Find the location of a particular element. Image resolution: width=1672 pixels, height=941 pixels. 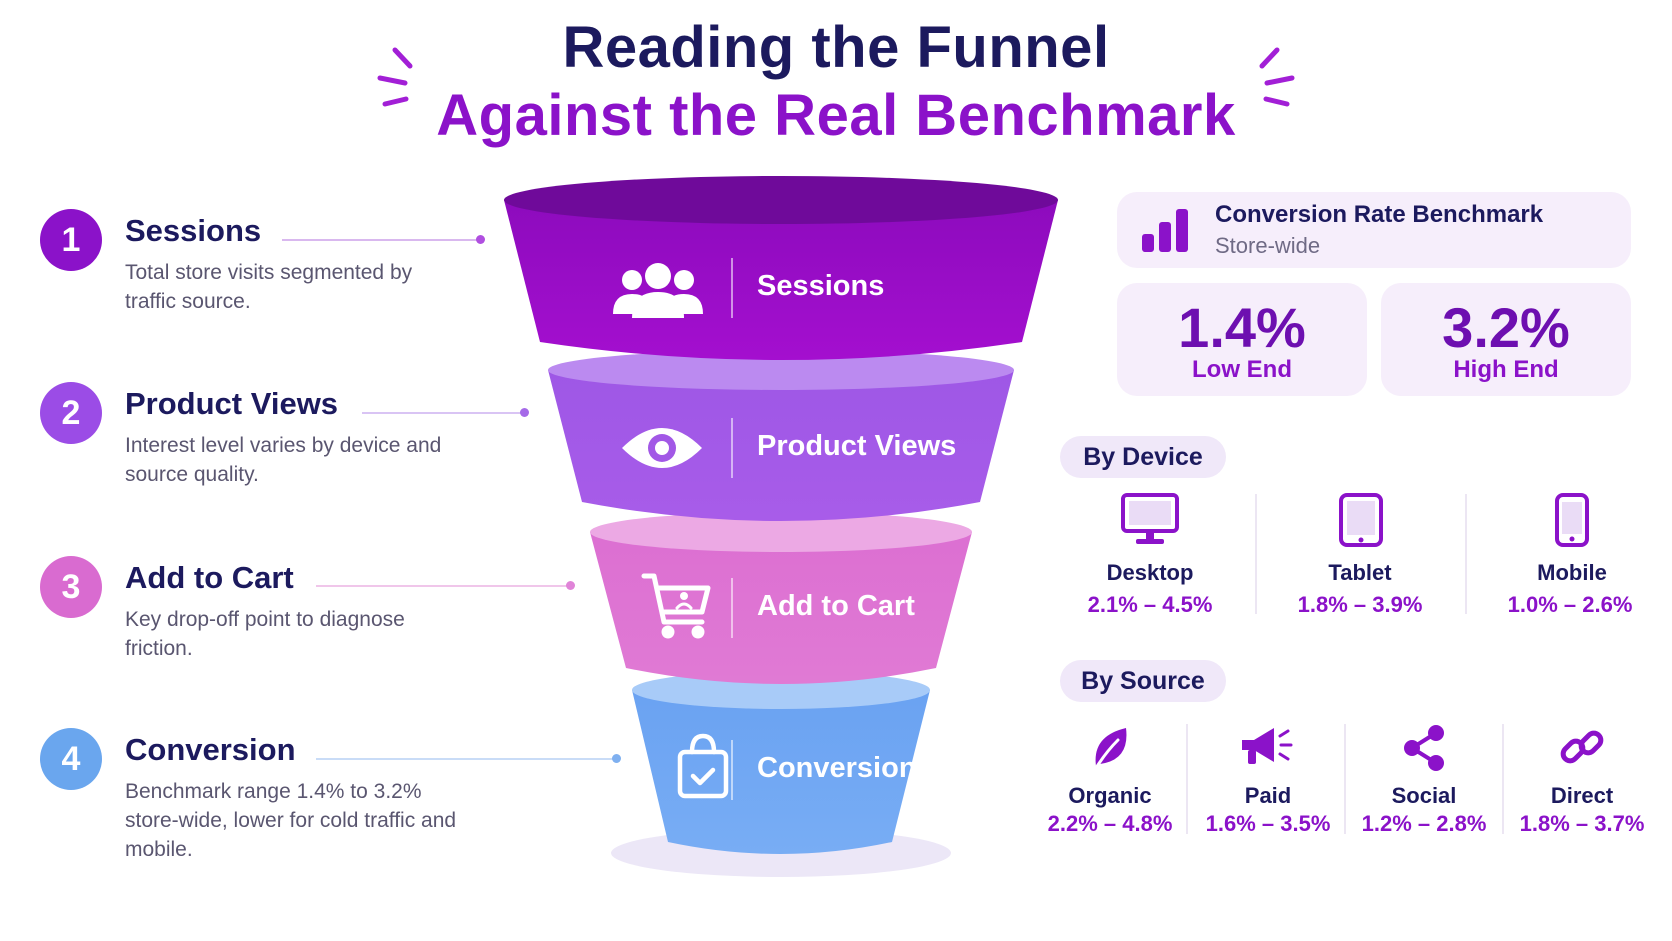

source-social-range: 1.2% – 2.8% is located at coordinates (1424, 823).